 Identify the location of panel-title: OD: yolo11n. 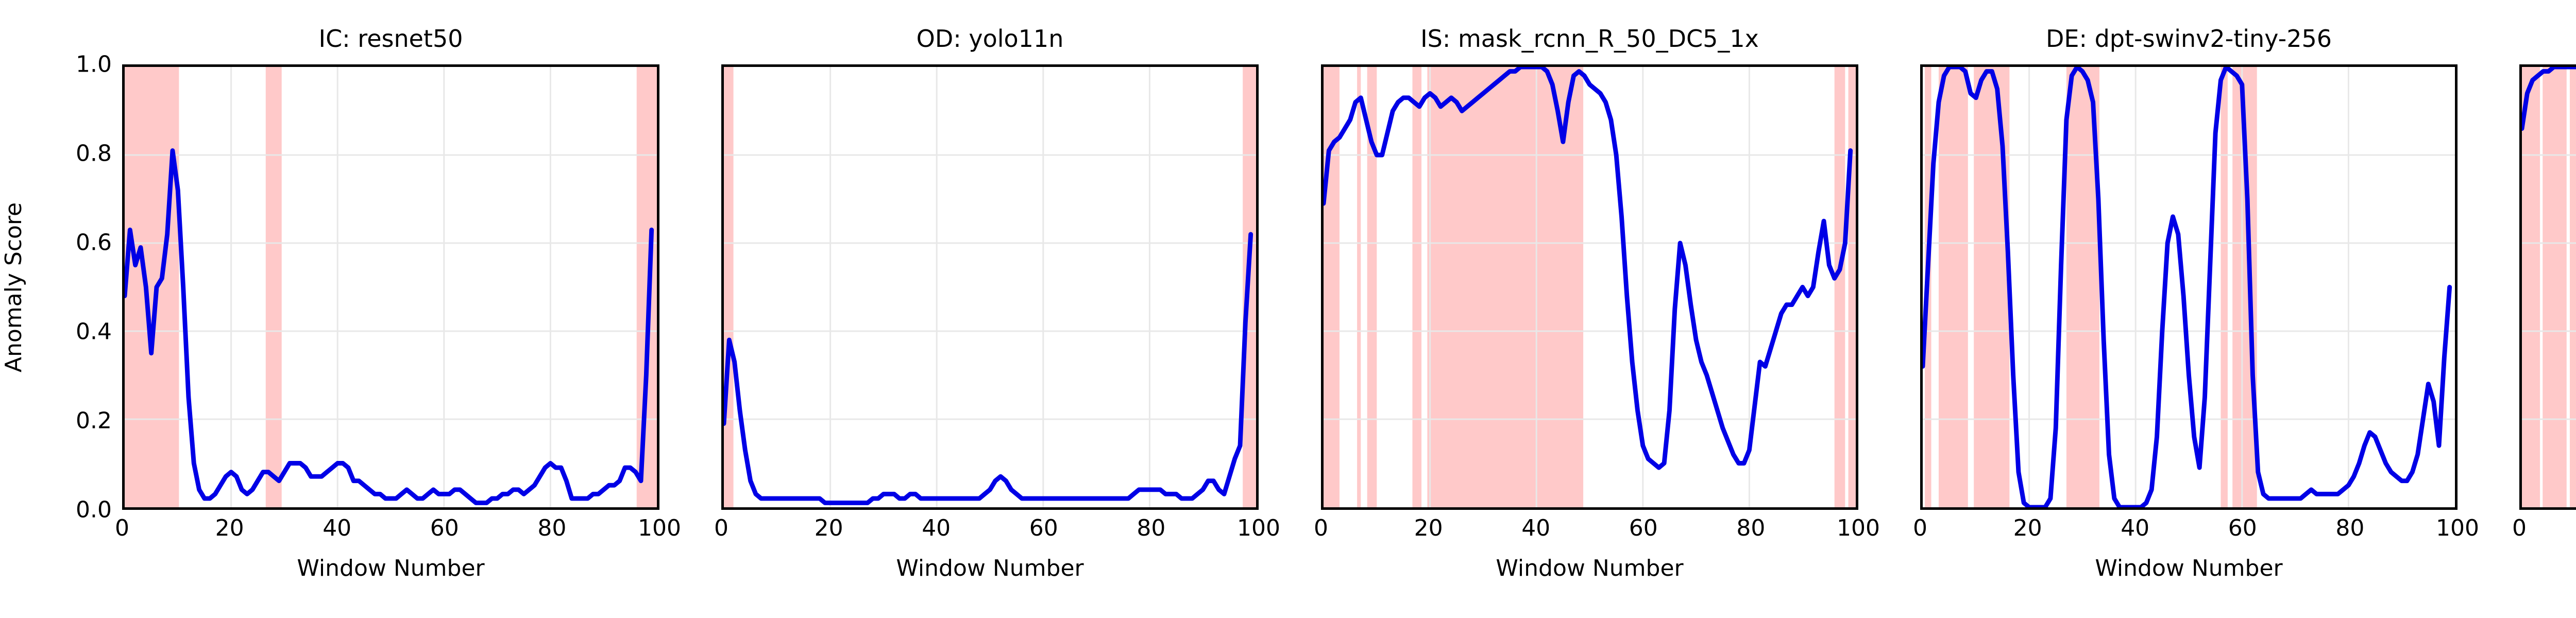
(990, 39).